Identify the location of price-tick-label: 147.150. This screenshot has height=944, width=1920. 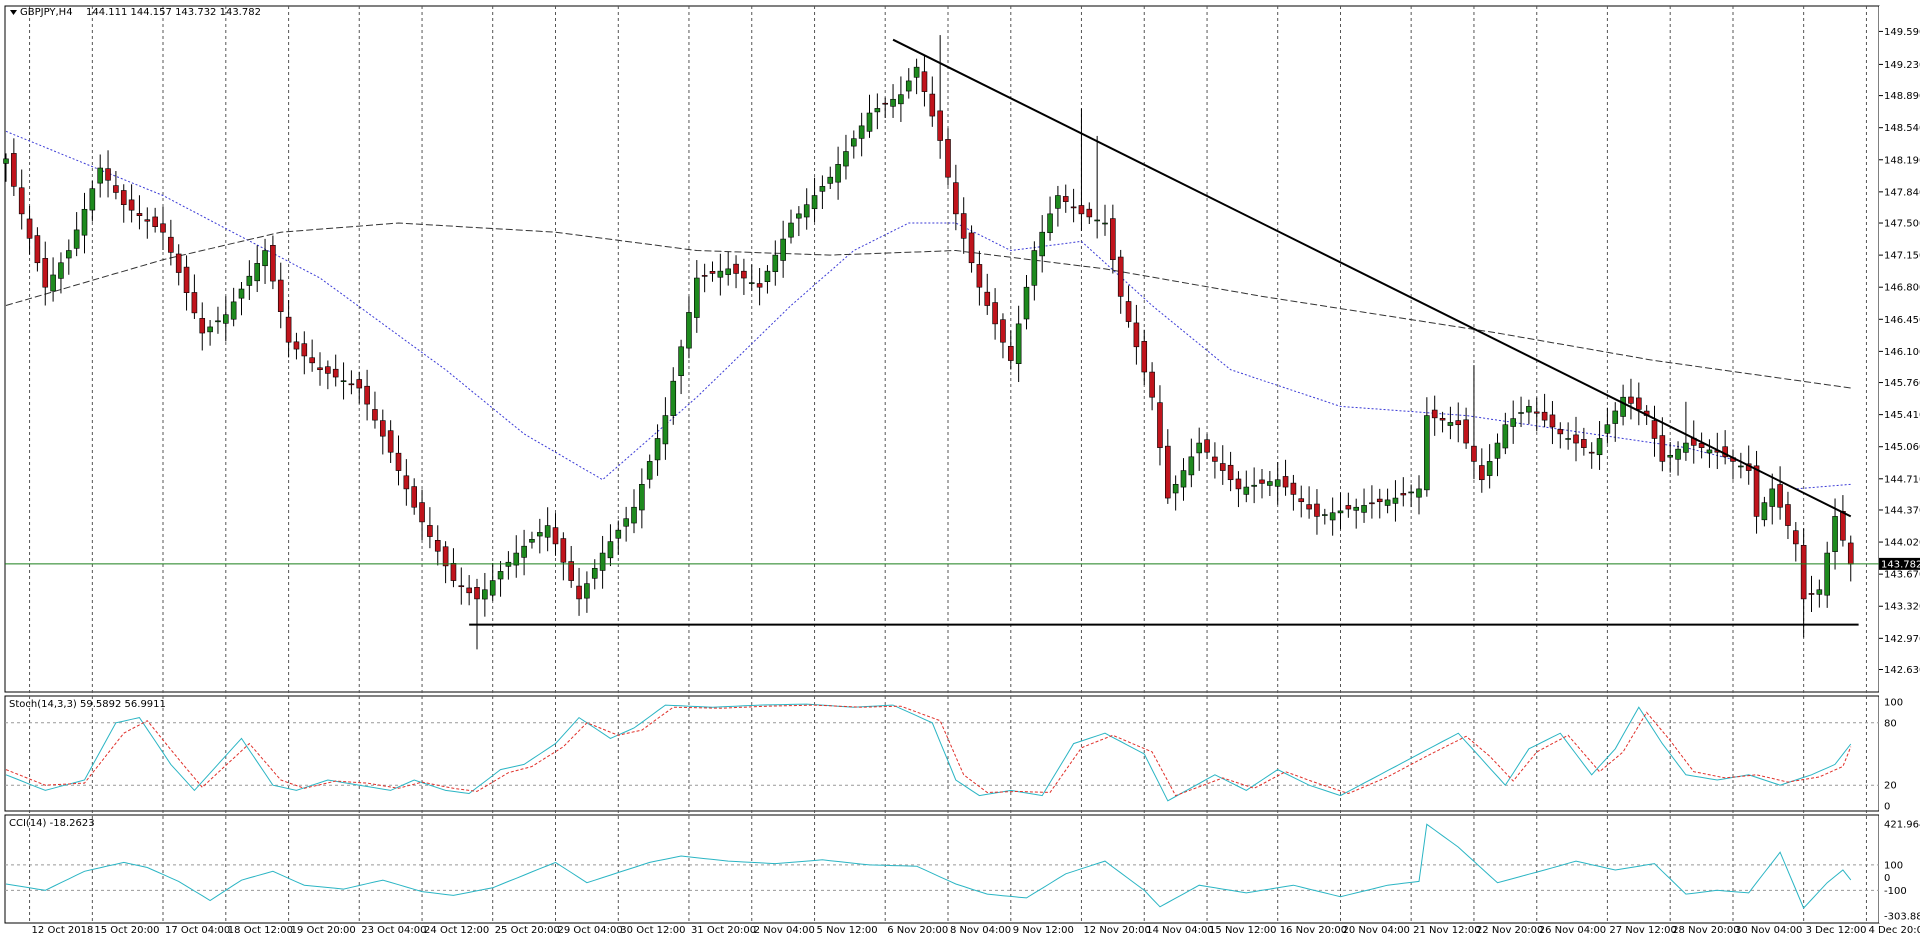
(1902, 256).